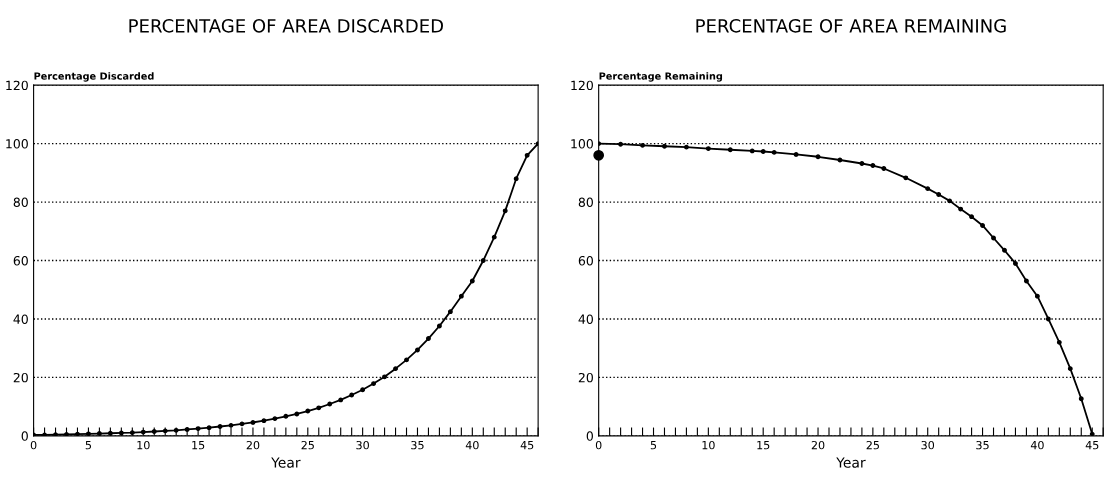 This screenshot has height=501, width=1120. I want to click on chart-title: PERCENTAGE OF AREA DISCARDED, so click(286, 25).